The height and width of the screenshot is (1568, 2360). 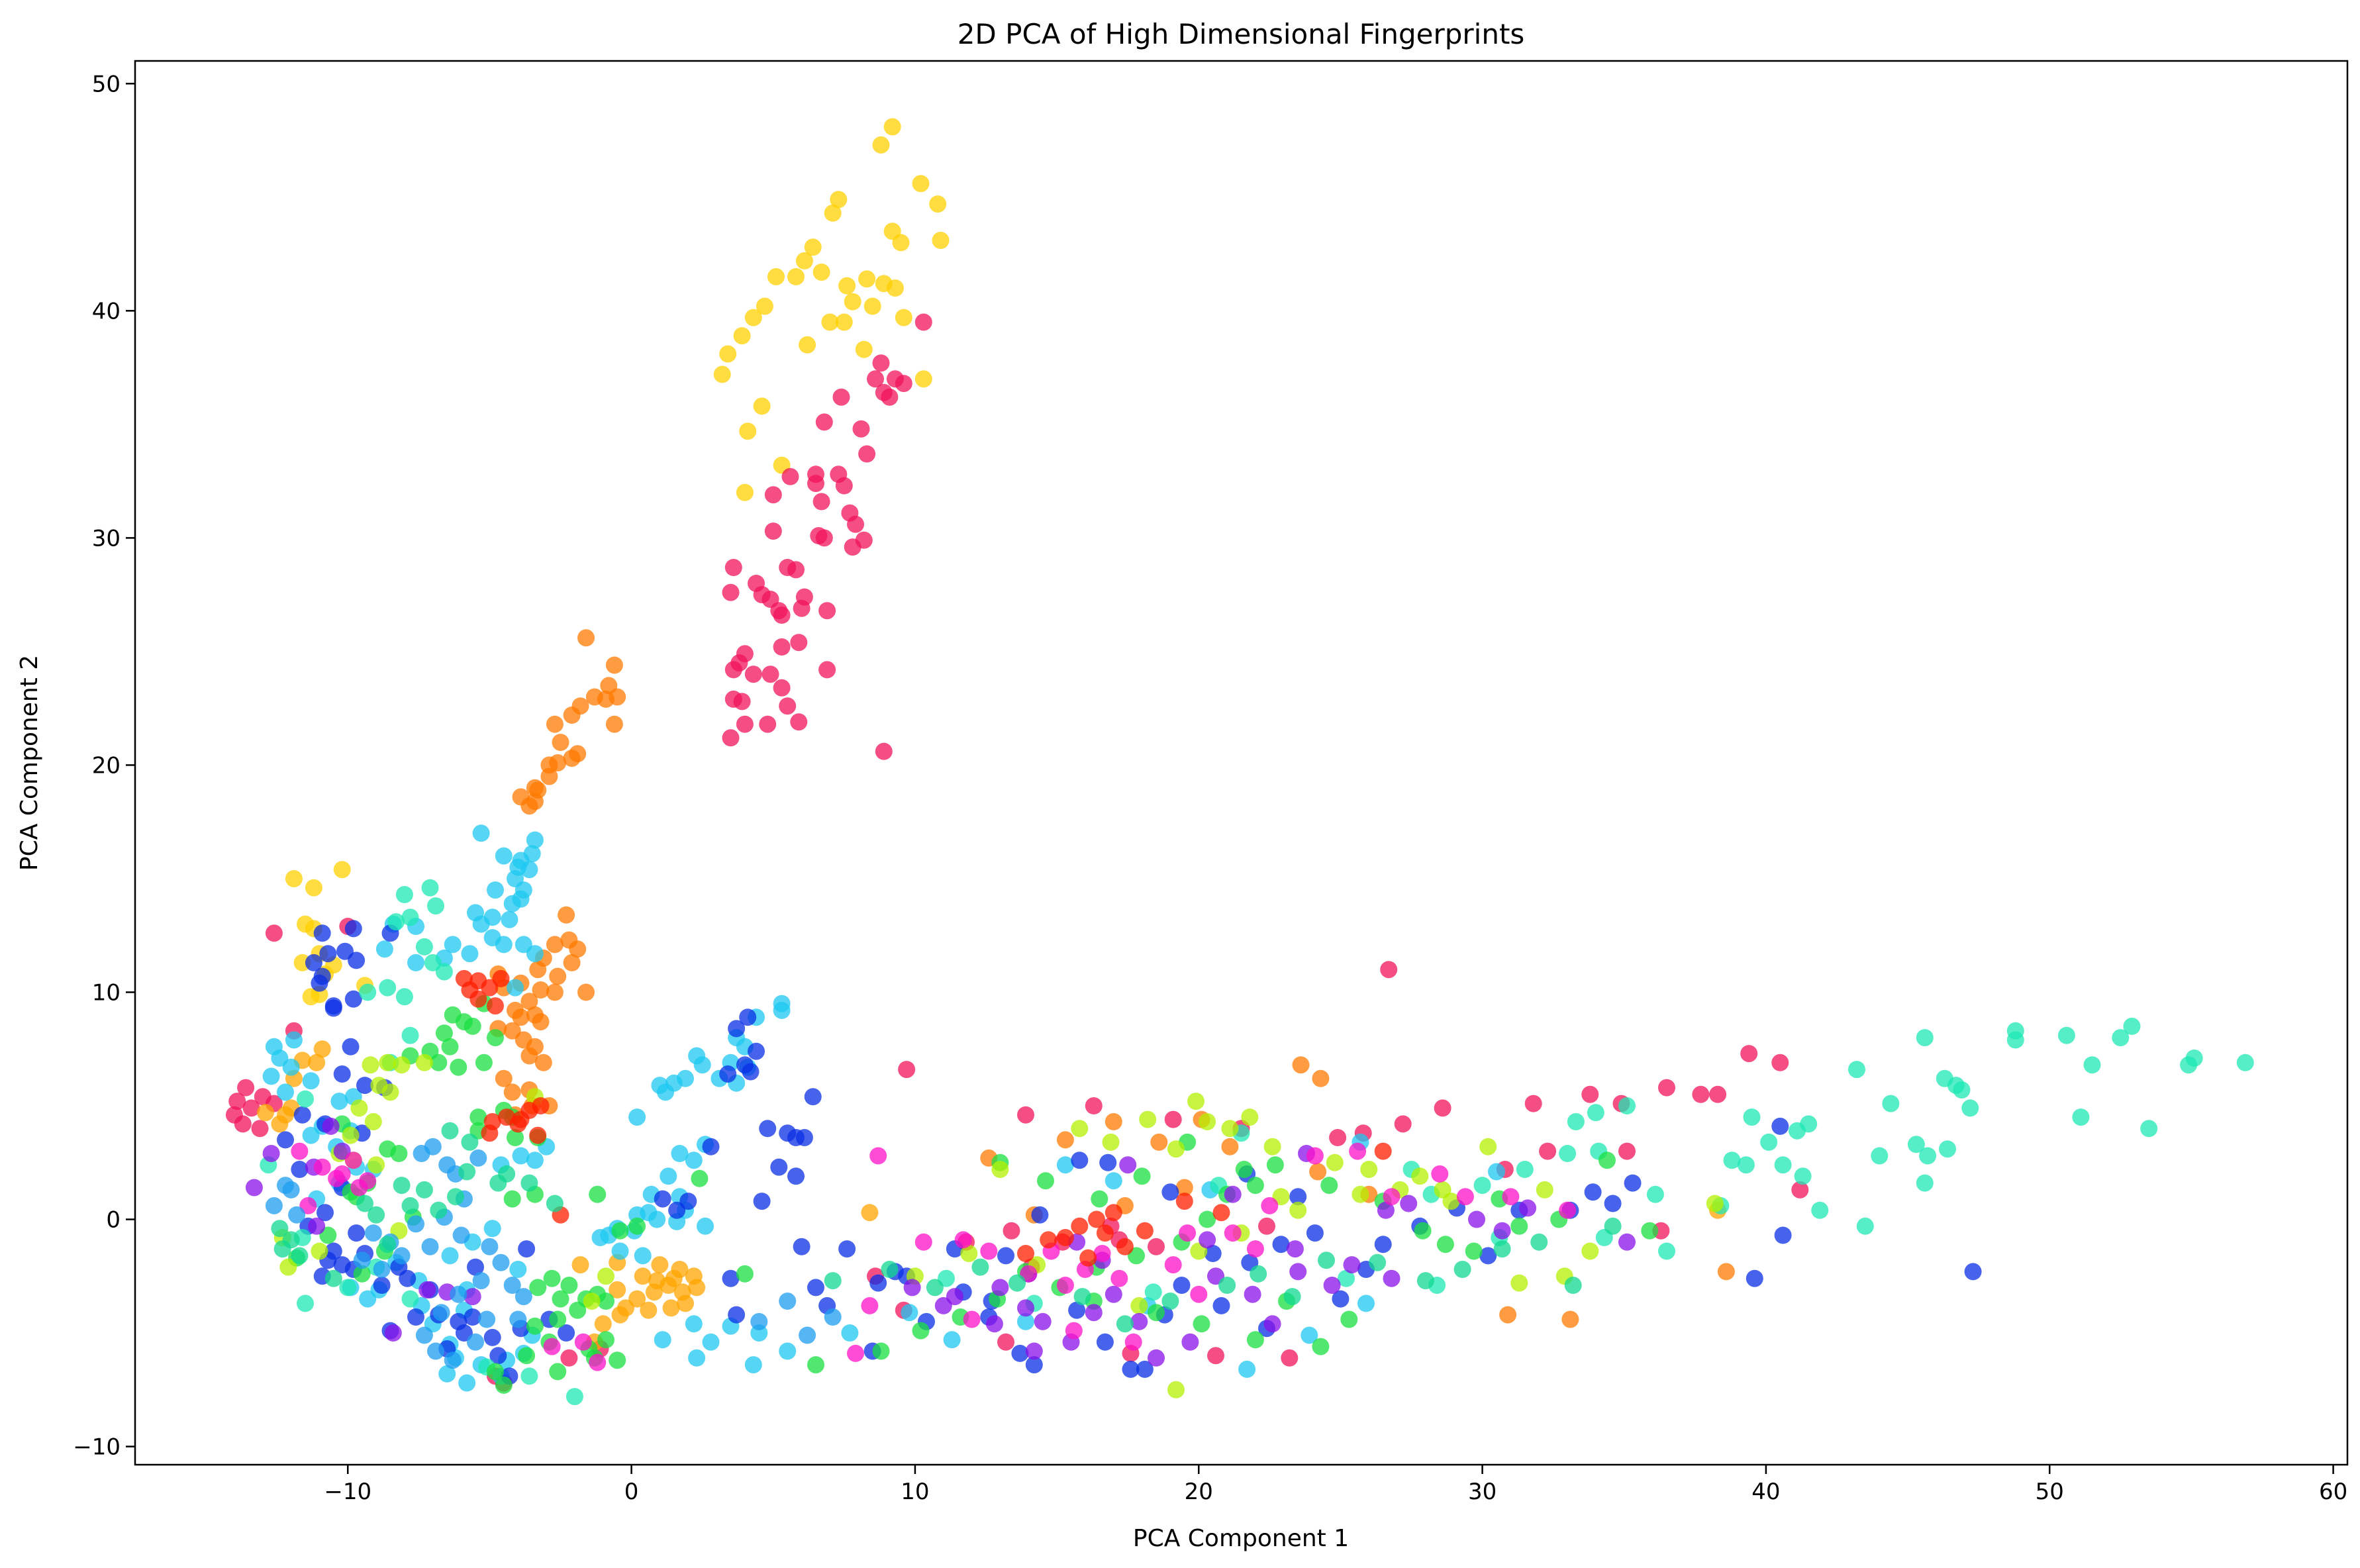 I want to click on y-tick-label: 20, so click(x=106, y=765).